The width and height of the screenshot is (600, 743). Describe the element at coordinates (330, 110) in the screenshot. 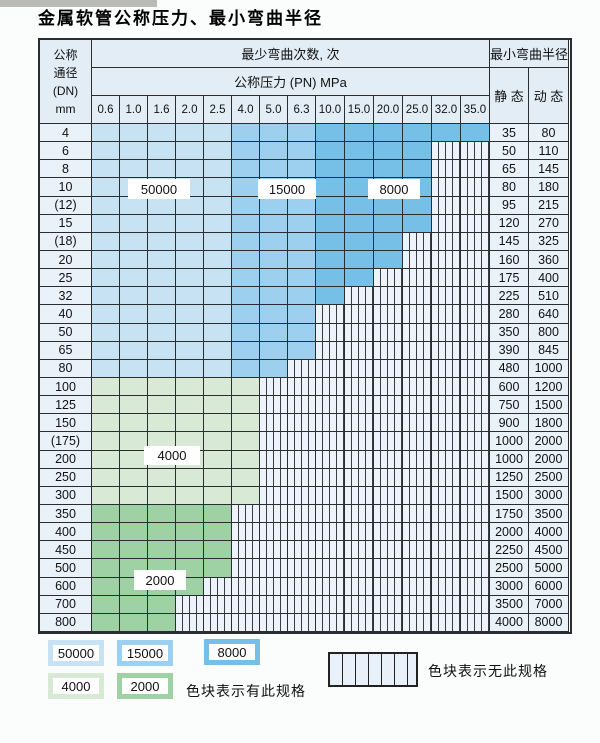

I see `pressure-col-header: 10.0` at that location.